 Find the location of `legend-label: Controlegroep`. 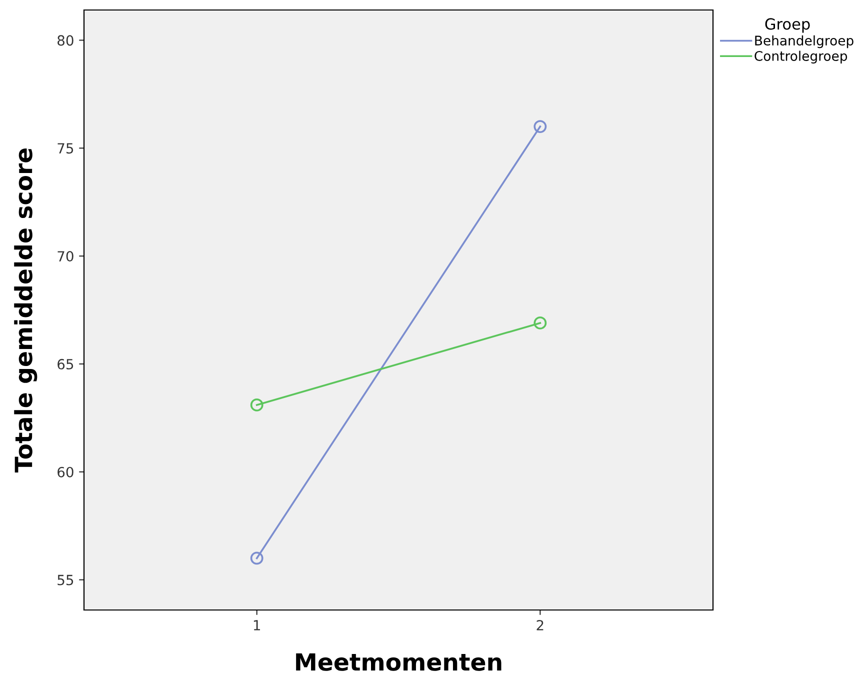

legend-label: Controlegroep is located at coordinates (801, 57).